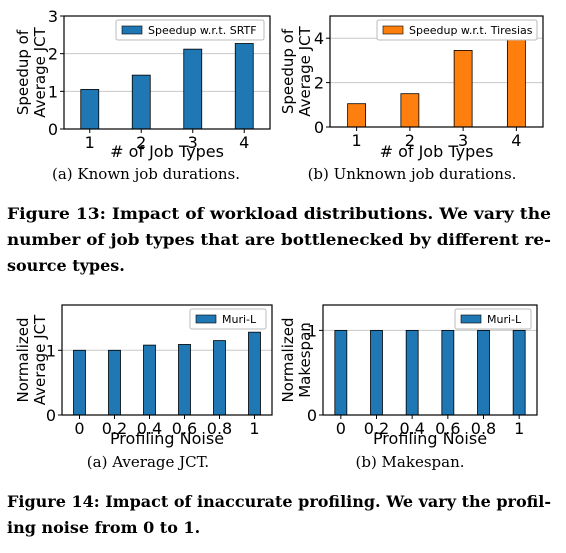 This screenshot has height=553, width=566. I want to click on fig13-caption-line-3: source types., so click(66, 265).